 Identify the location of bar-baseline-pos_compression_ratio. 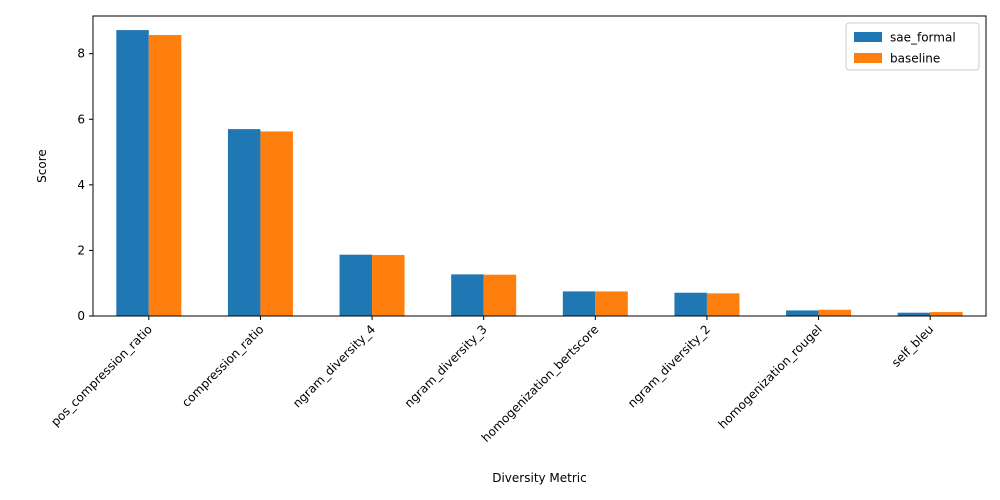
(165, 176).